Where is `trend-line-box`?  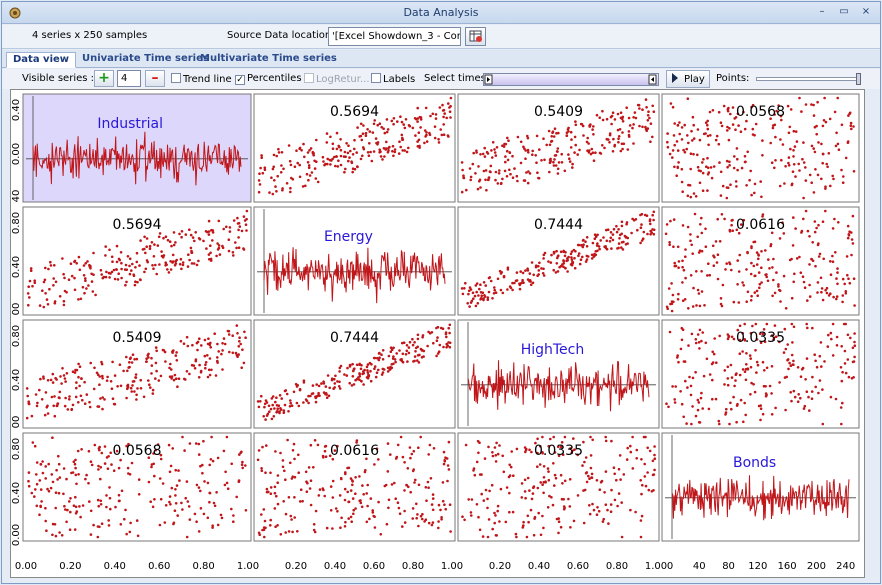 trend-line-box is located at coordinates (176, 78).